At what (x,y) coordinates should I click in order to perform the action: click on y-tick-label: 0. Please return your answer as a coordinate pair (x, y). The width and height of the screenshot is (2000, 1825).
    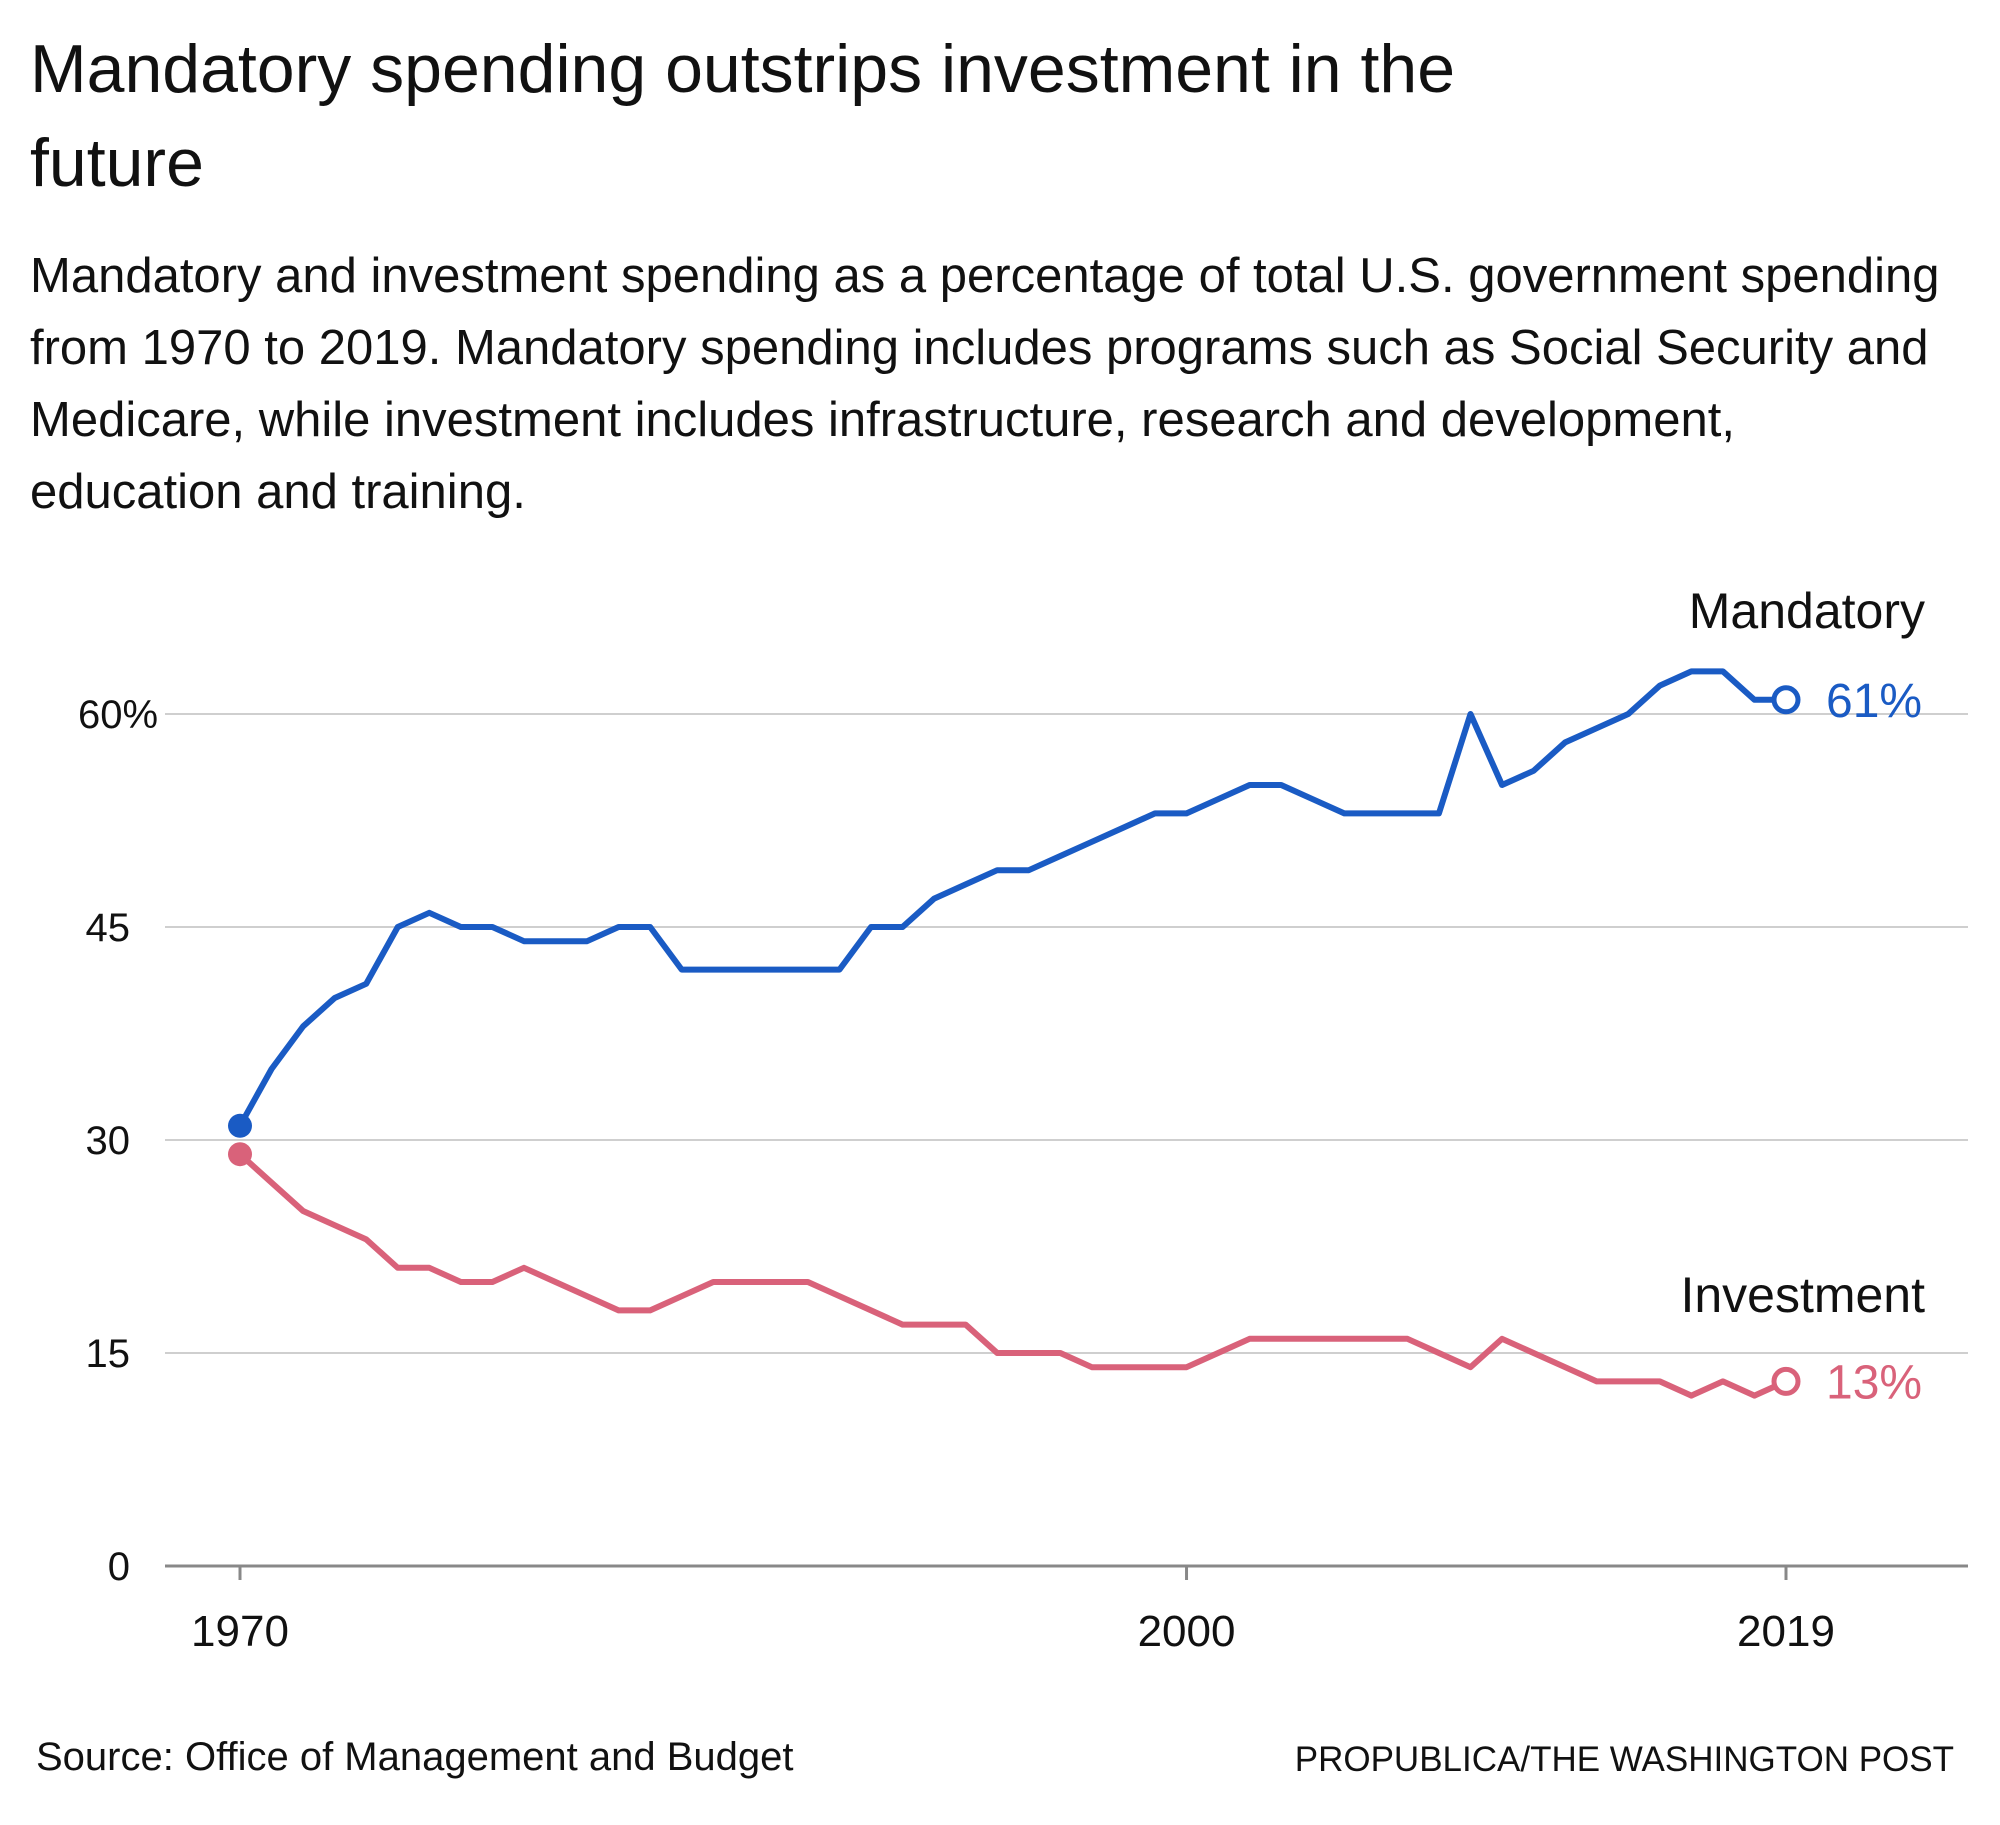
    Looking at the image, I should click on (119, 1567).